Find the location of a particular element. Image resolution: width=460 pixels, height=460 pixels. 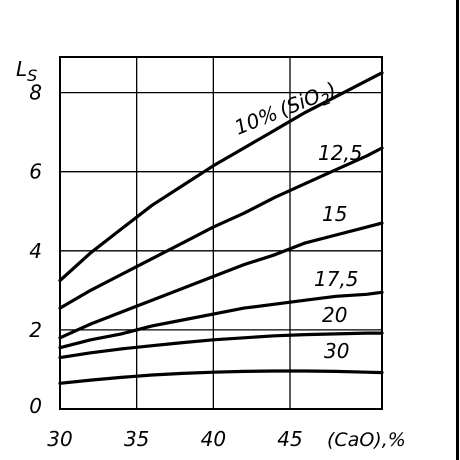

series-label: 20 is located at coordinates (334, 315).